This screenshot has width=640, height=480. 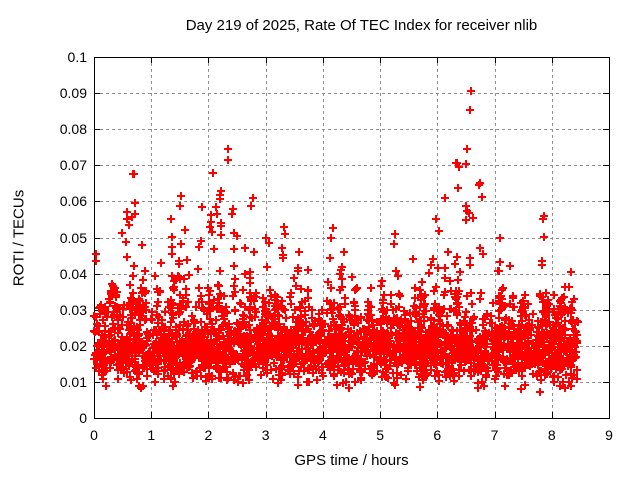 What do you see at coordinates (494, 435) in the screenshot?
I see `x-tick-label: 7` at bounding box center [494, 435].